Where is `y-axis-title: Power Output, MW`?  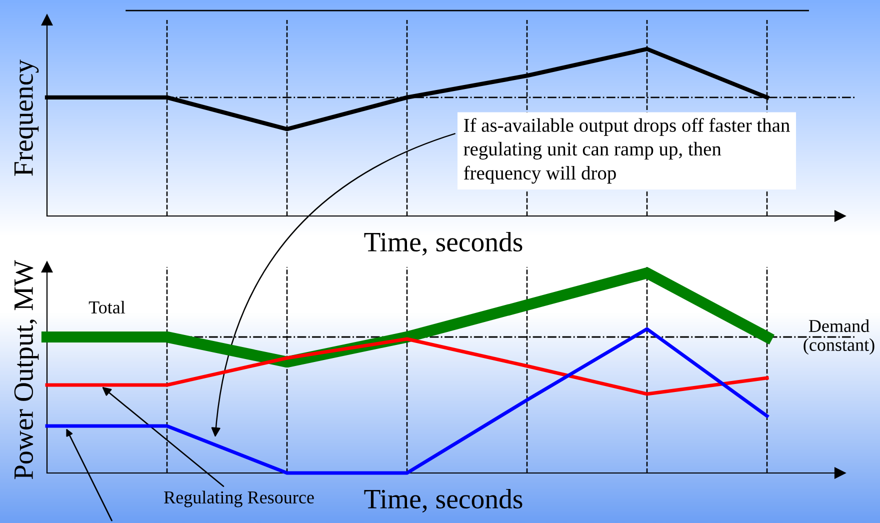
y-axis-title: Power Output, MW is located at coordinates (26, 370).